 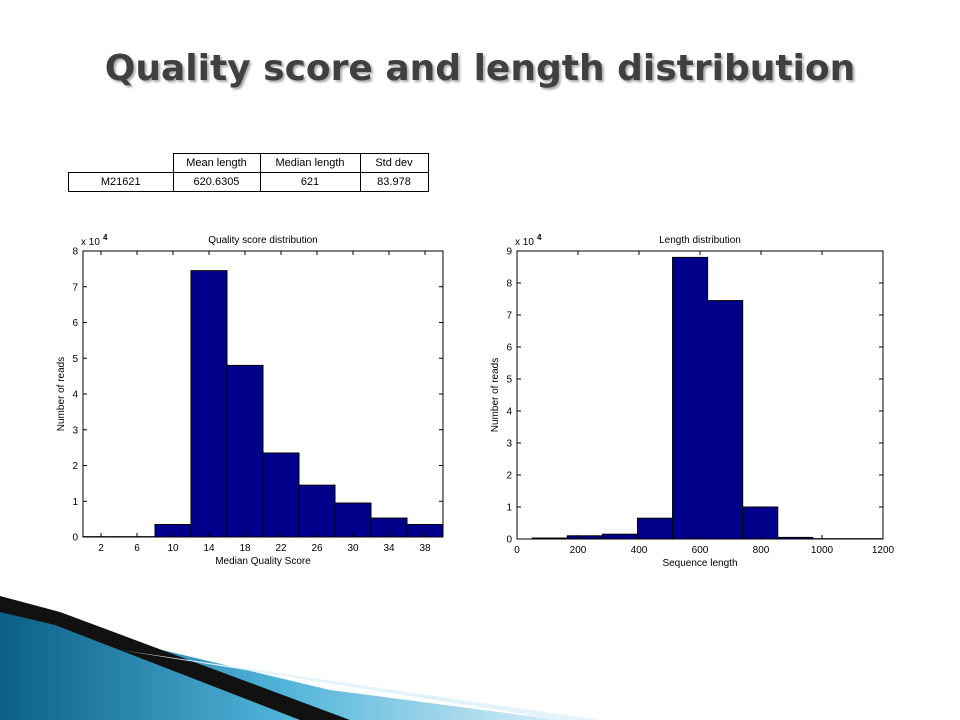 I want to click on x-tick-label: 6, so click(x=137, y=548).